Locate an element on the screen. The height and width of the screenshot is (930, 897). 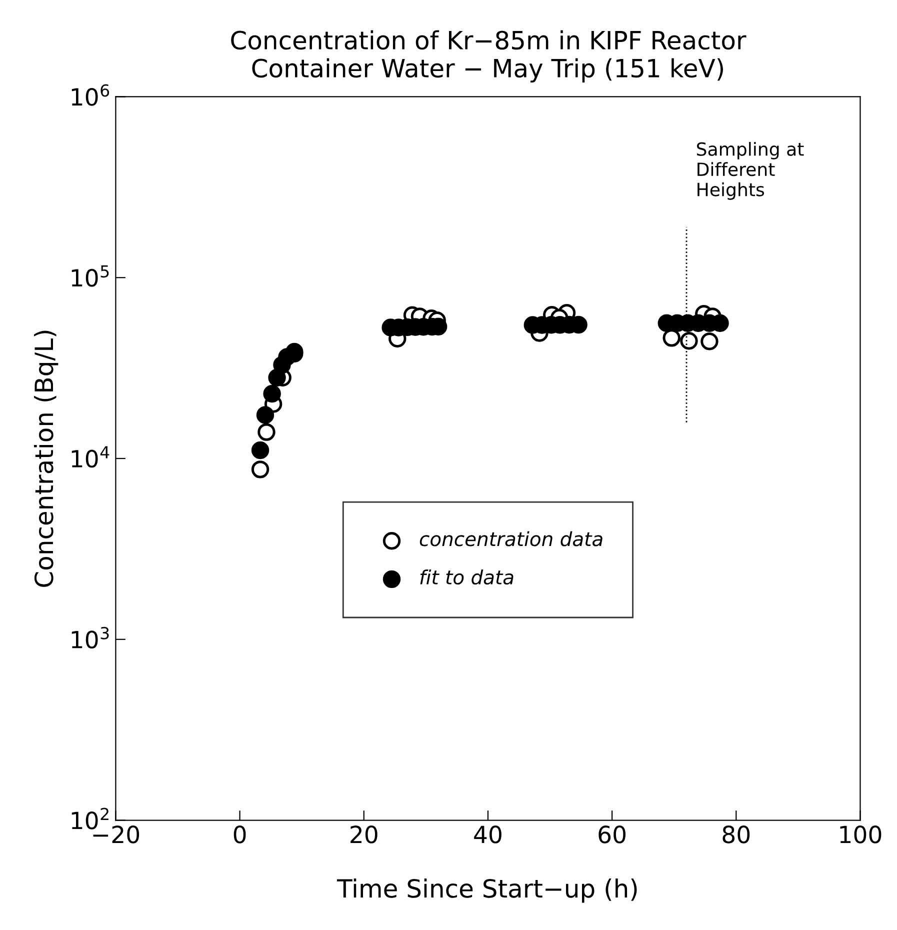
y-tick-label: 10$^{6}$ is located at coordinates (91, 95).